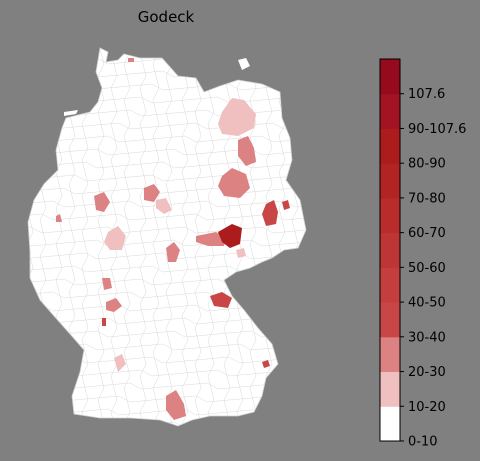  I want to click on legend-tick-label: 40-50, so click(427, 303).